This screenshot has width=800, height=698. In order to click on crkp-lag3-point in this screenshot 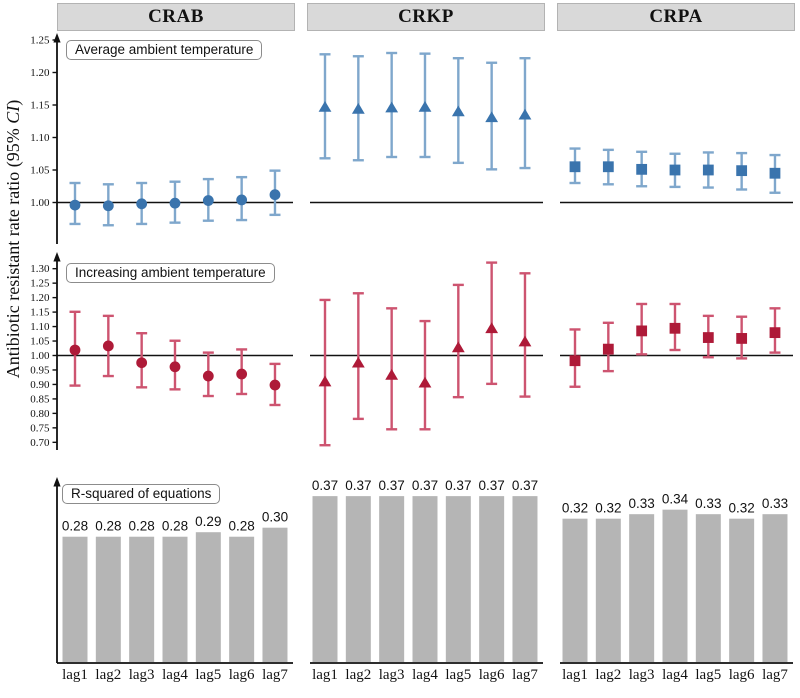, I will do `click(392, 369)`.